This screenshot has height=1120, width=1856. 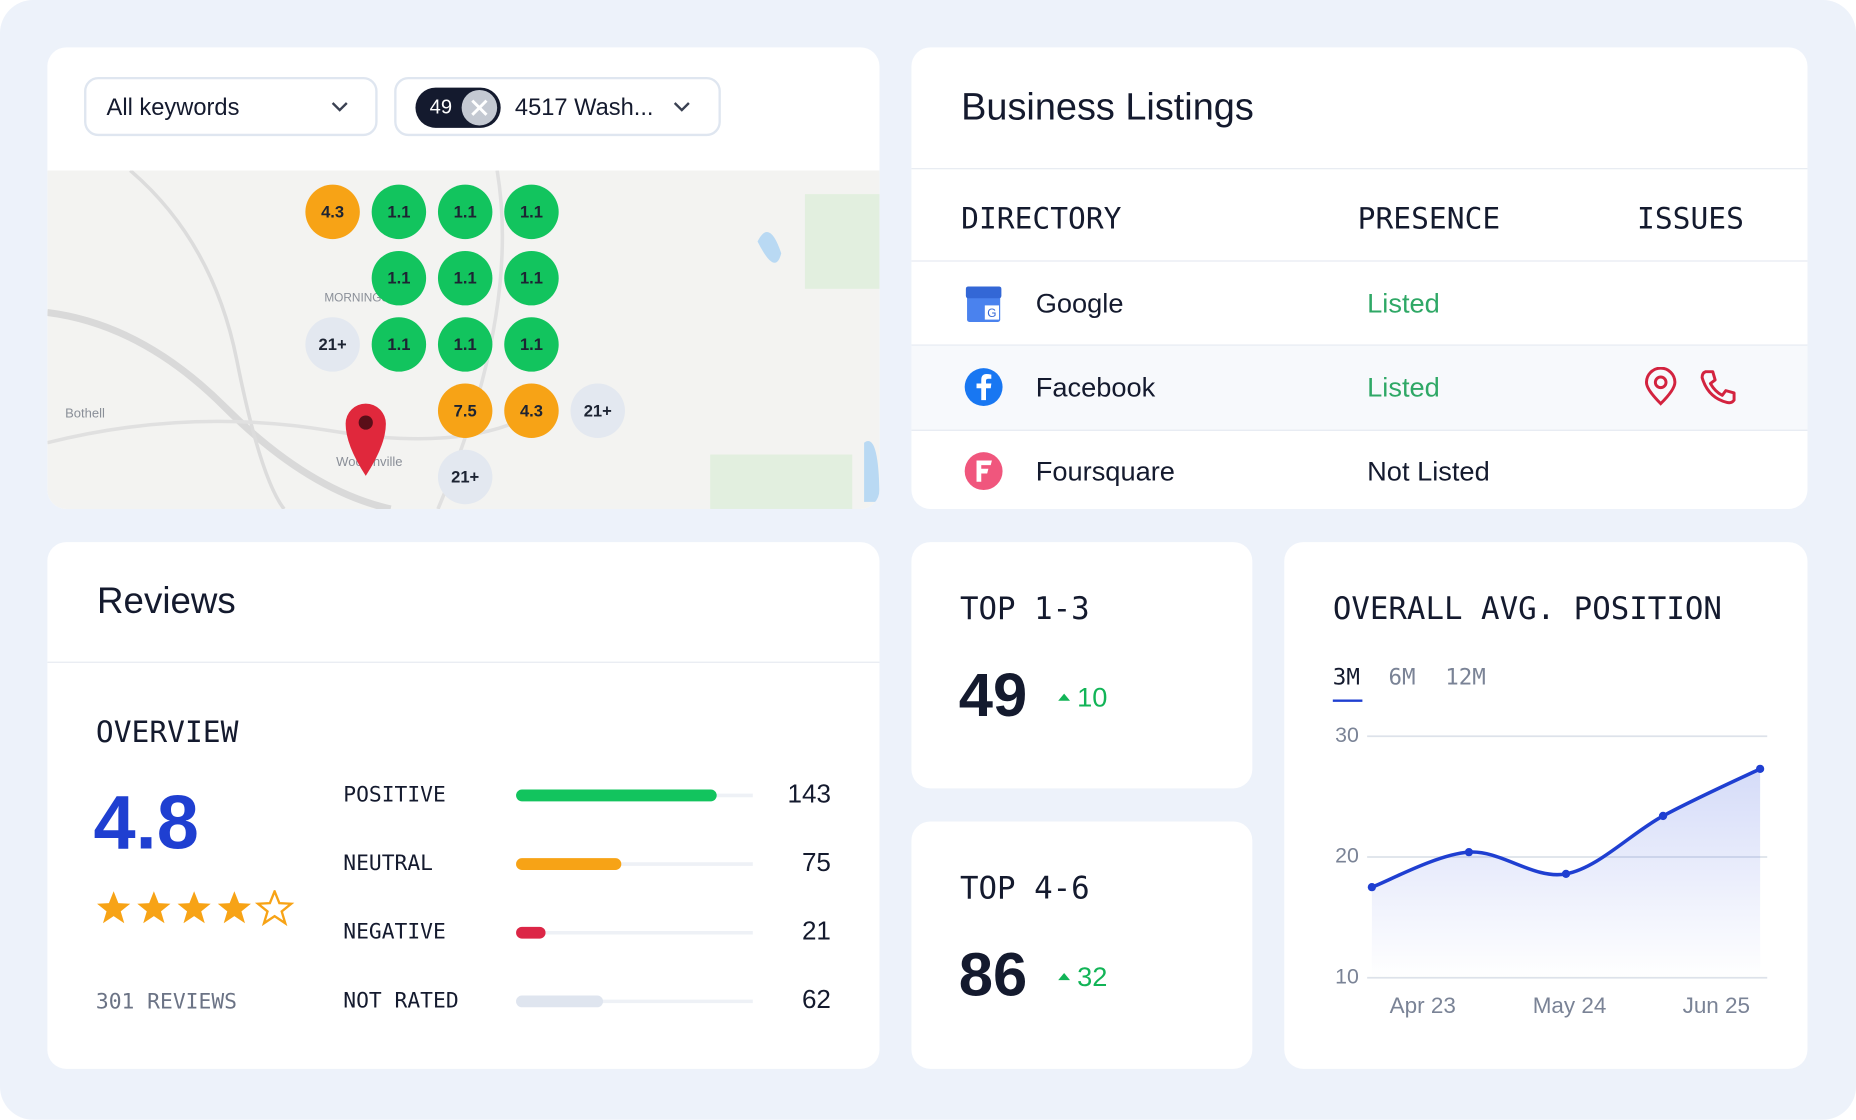 I want to click on sentiment-count: 75, so click(x=816, y=862).